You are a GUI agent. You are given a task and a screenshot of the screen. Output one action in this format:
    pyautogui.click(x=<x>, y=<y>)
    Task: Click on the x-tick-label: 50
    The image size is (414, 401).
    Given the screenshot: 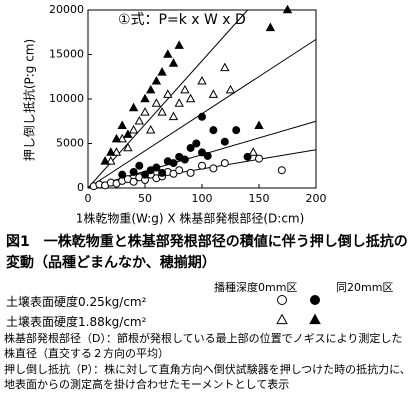 What is the action you would take?
    pyautogui.click(x=145, y=198)
    